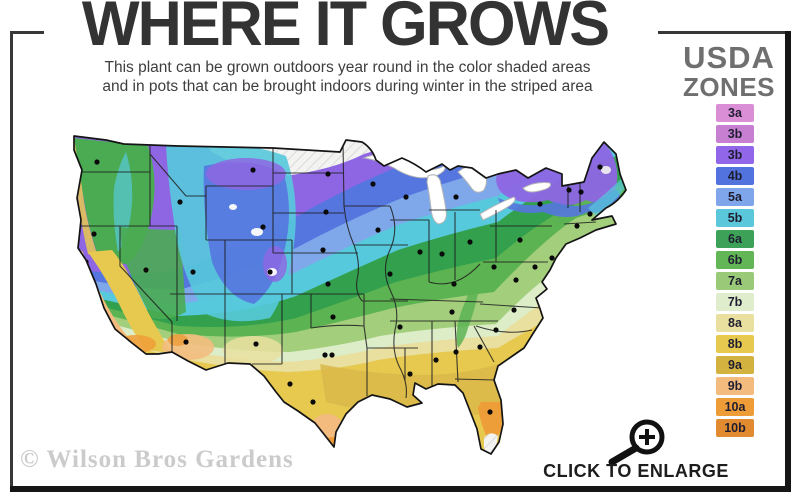 Image resolution: width=800 pixels, height=500 pixels. Describe the element at coordinates (153, 273) in the screenshot. I see `great-basin-green` at that location.